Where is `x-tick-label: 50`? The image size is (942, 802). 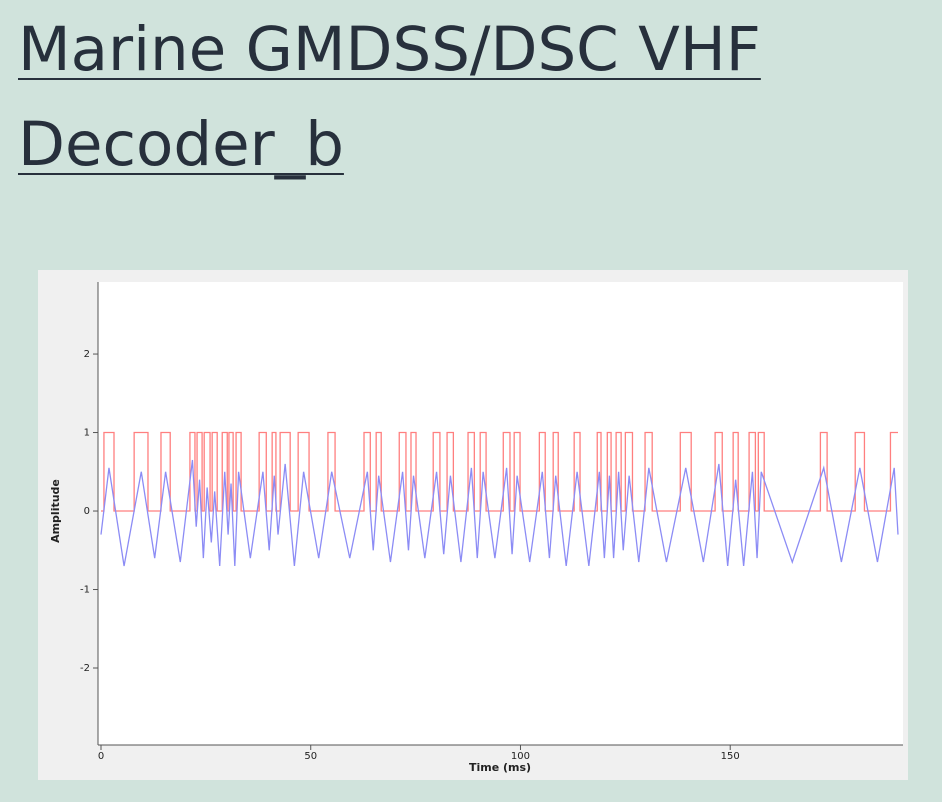
x-tick-label: 50 is located at coordinates (310, 756).